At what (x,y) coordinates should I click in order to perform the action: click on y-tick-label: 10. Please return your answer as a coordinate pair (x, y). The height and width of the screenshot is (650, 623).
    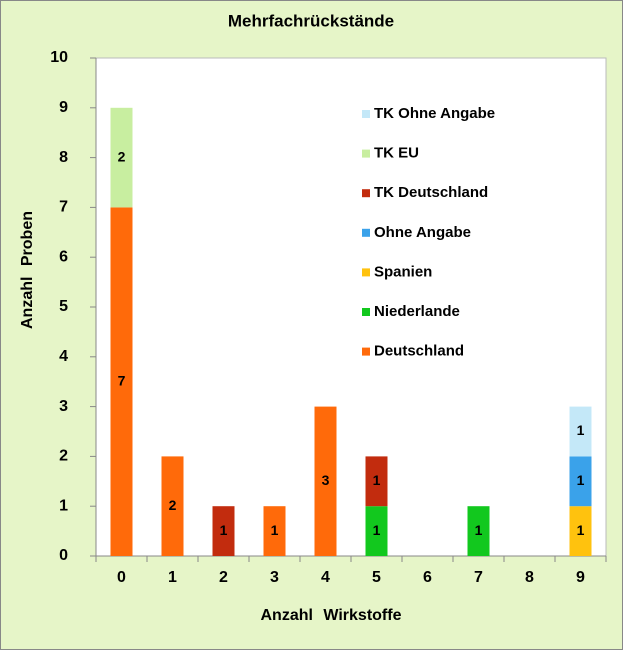
    Looking at the image, I should click on (59, 57).